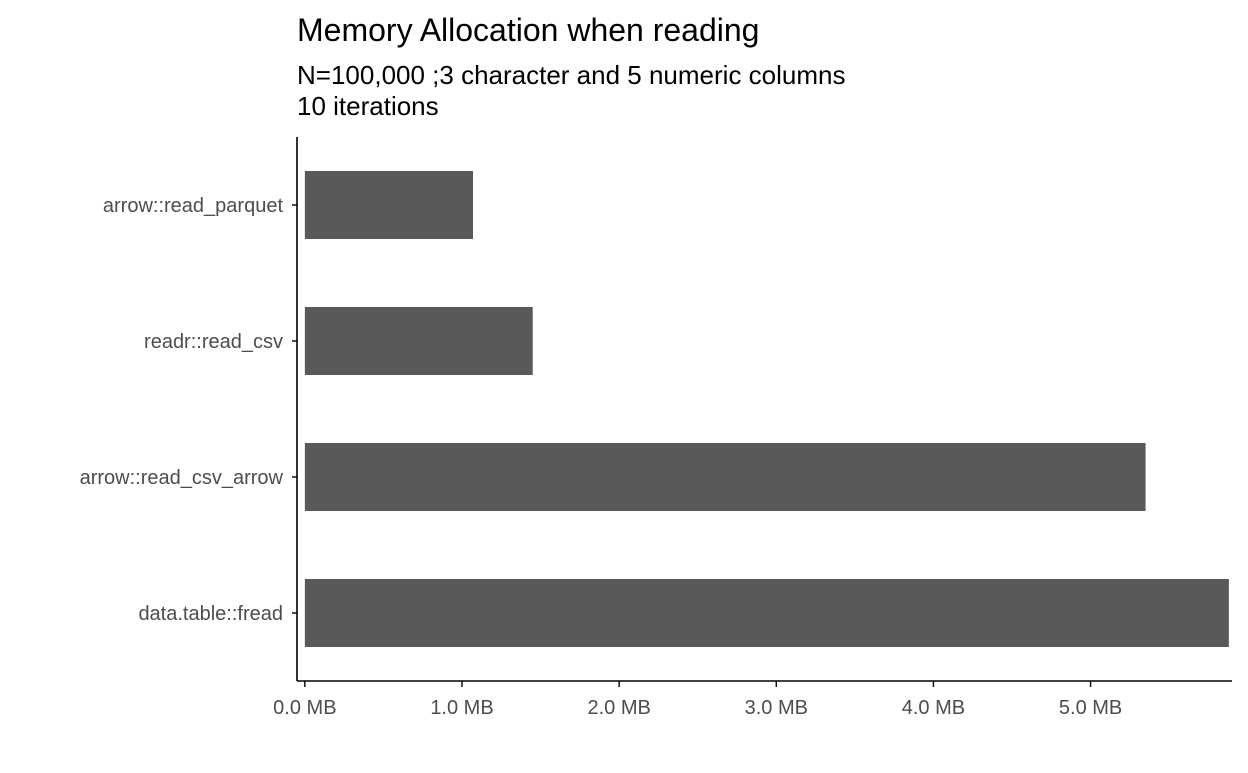  I want to click on y-tick-label-3: data.table::fread, so click(210, 614).